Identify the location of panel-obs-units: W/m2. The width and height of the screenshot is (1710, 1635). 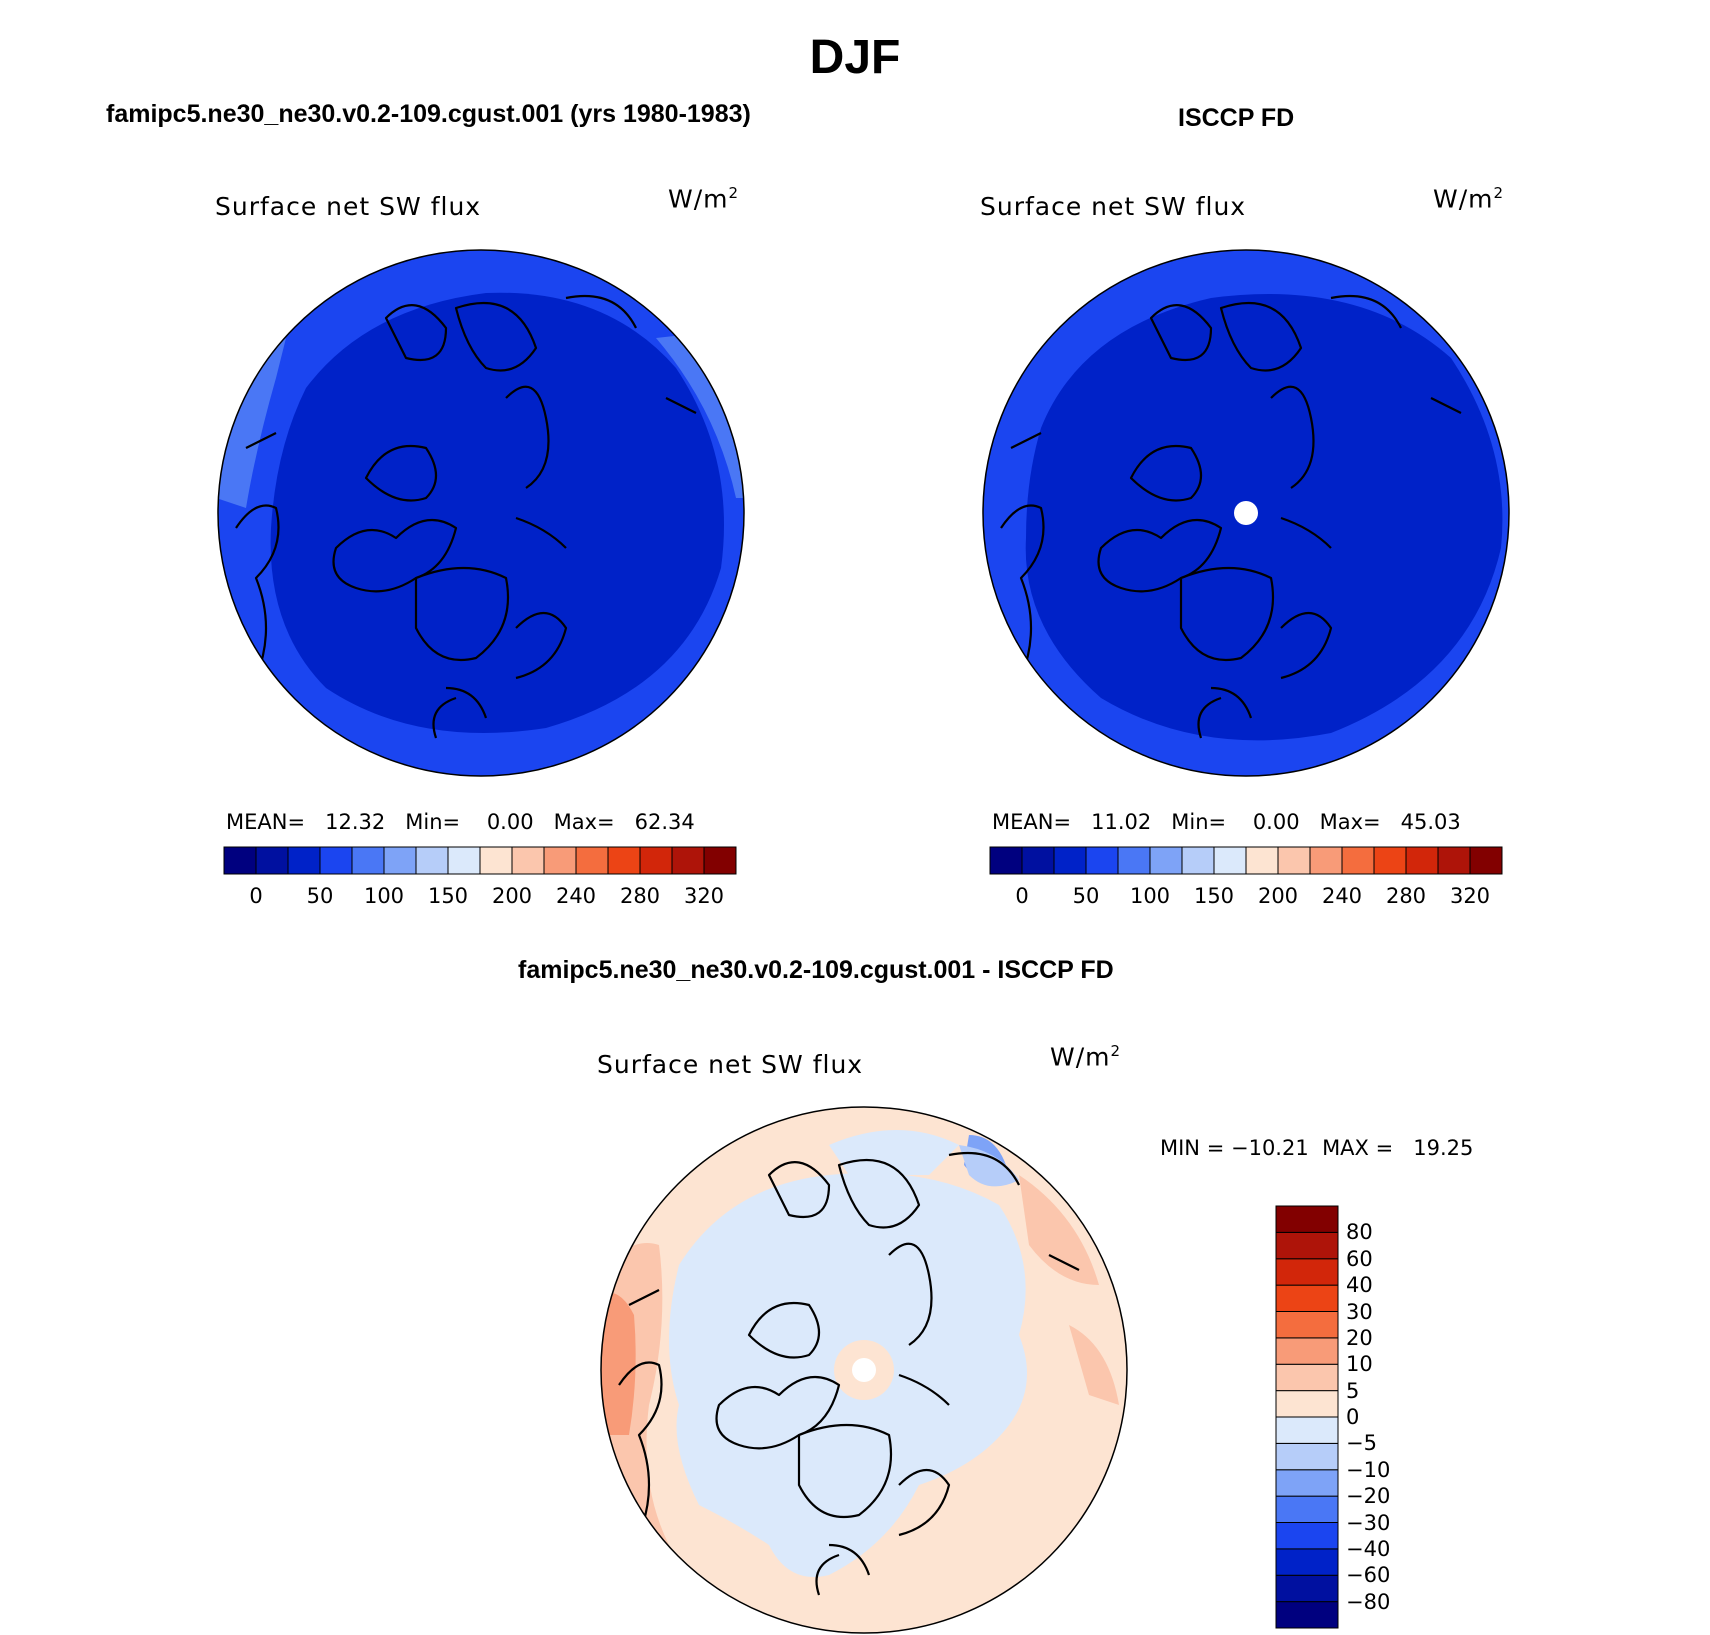
(1469, 199).